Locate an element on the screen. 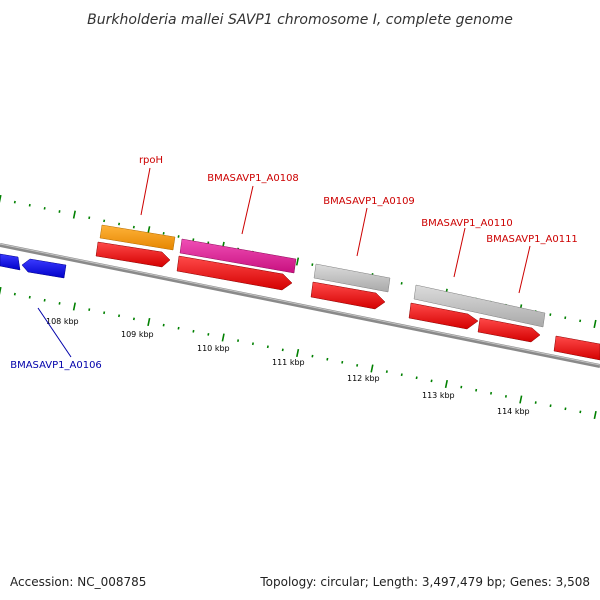 The height and width of the screenshot is (600, 600). callout-a0106 is located at coordinates (54, 332).